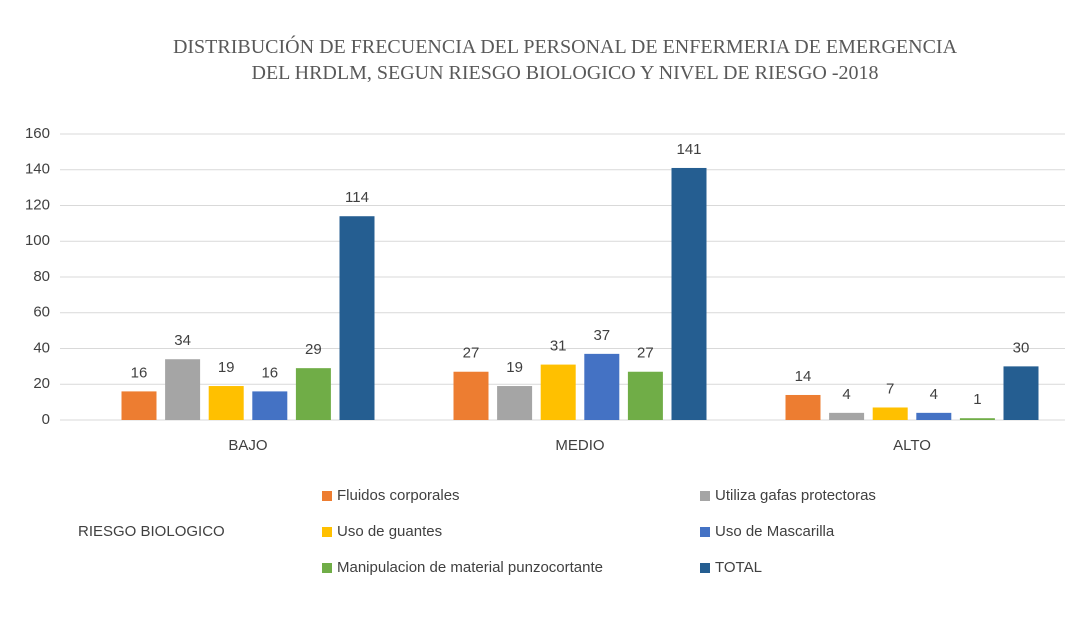 The image size is (1079, 632). What do you see at coordinates (803, 376) in the screenshot?
I see `data-label: 14` at bounding box center [803, 376].